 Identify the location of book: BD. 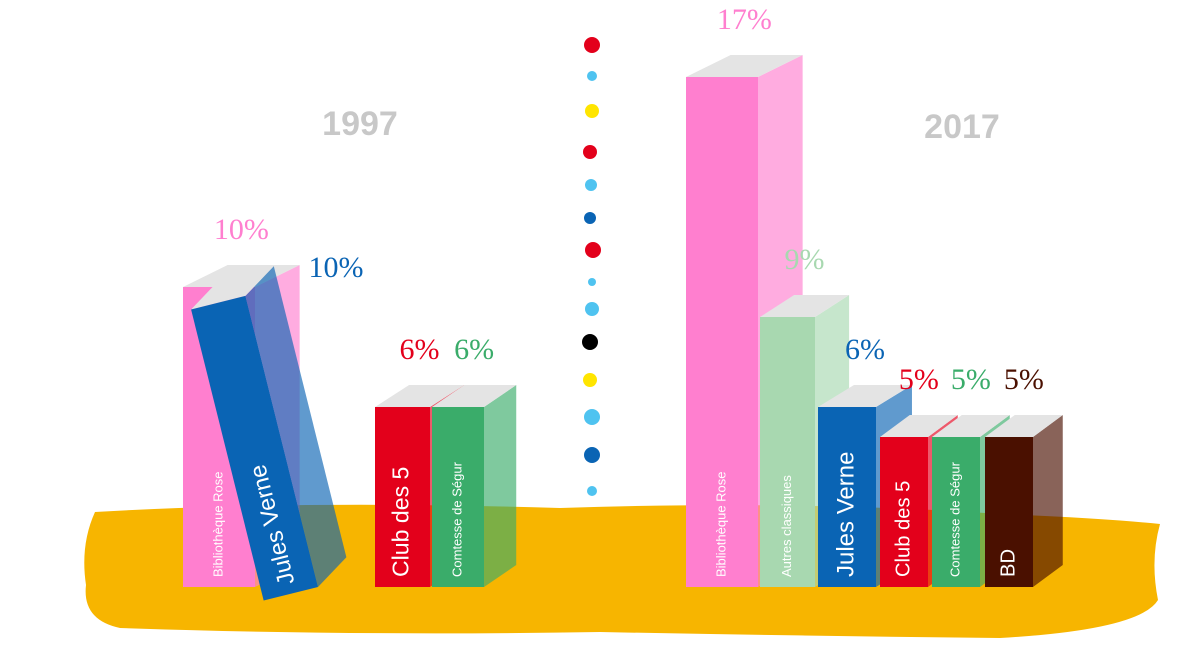
(1024, 501).